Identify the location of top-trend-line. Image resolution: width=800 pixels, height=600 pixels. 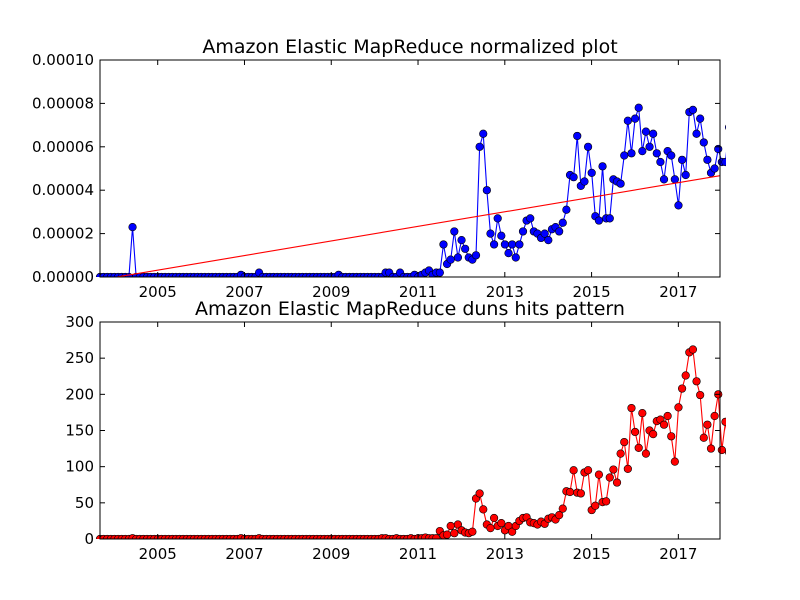
(417, 226).